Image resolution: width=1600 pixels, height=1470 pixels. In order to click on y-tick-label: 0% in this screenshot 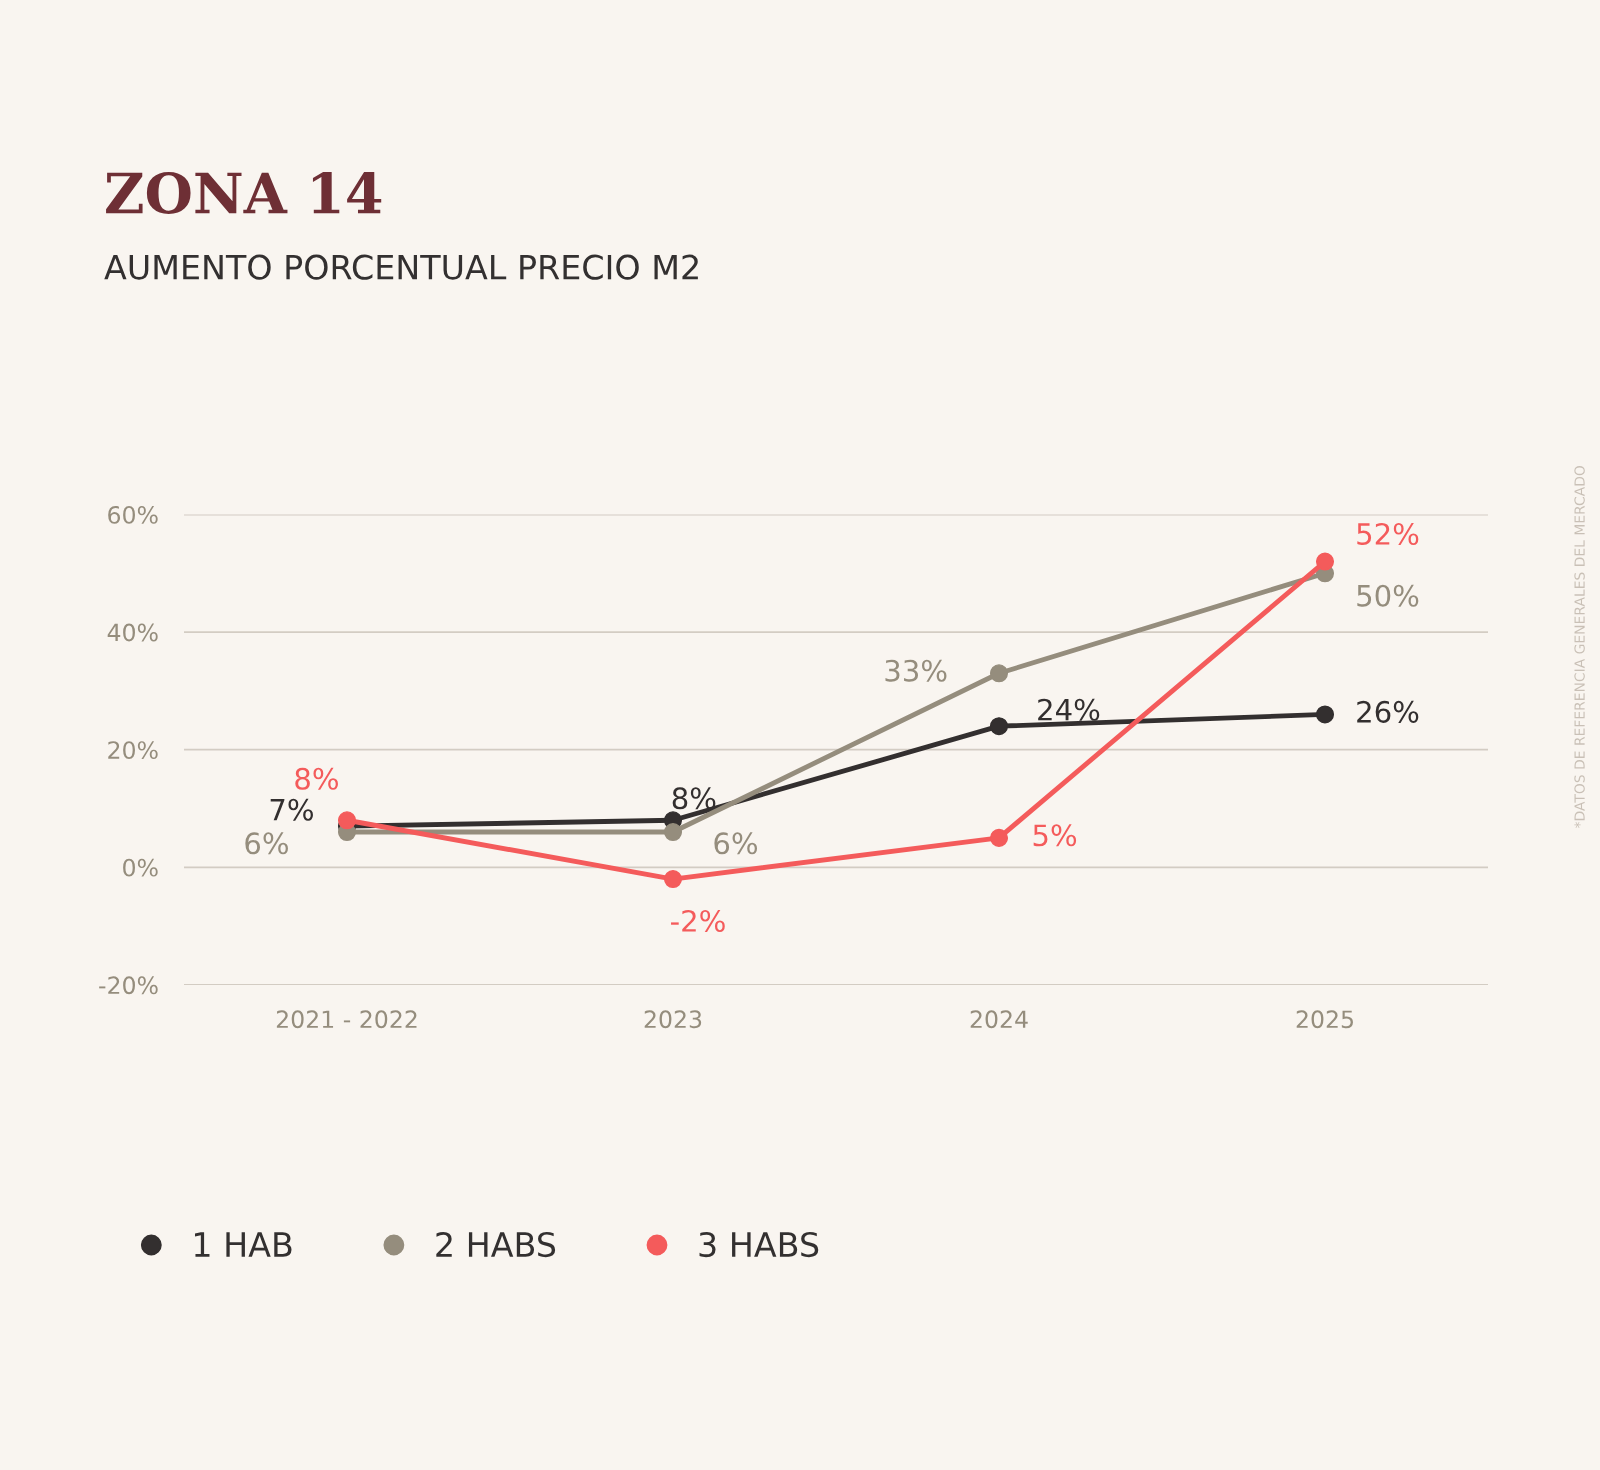, I will do `click(140, 867)`.